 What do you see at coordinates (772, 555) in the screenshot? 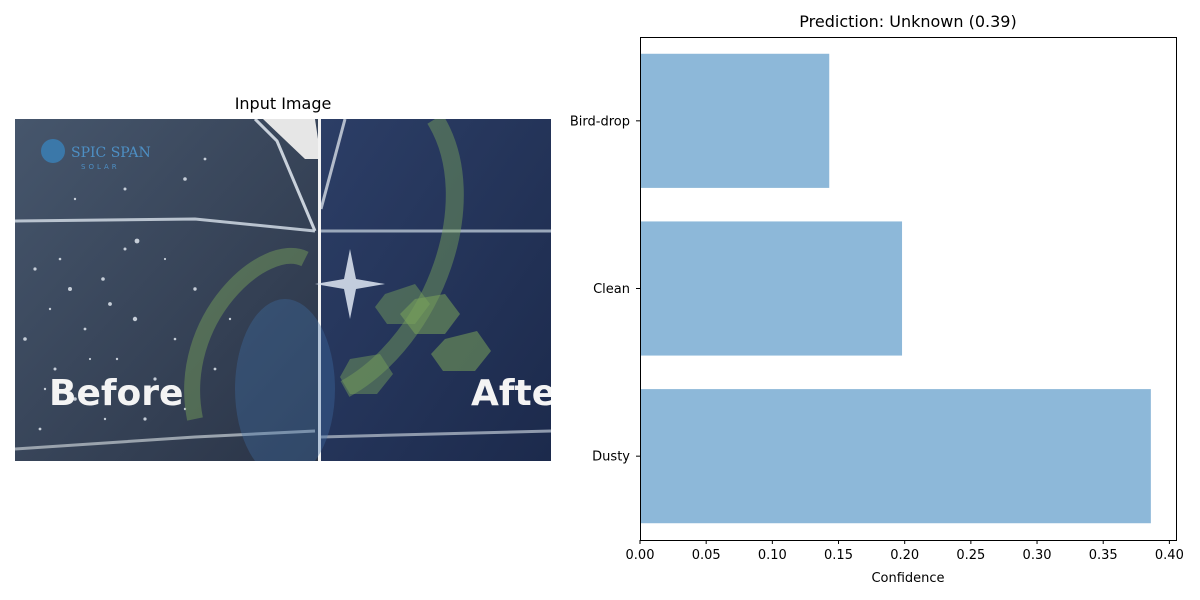
I see `x-tick-label: 0.10` at bounding box center [772, 555].